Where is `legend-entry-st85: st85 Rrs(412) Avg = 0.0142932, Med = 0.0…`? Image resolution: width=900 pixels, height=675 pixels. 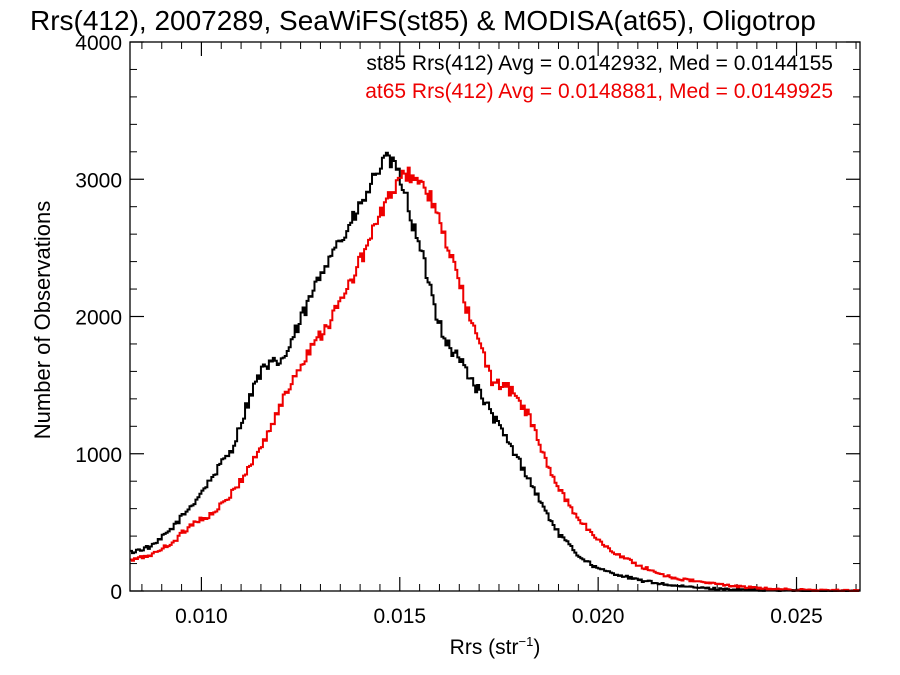 legend-entry-st85: st85 Rrs(412) Avg = 0.0142932, Med = 0.0… is located at coordinates (599, 63).